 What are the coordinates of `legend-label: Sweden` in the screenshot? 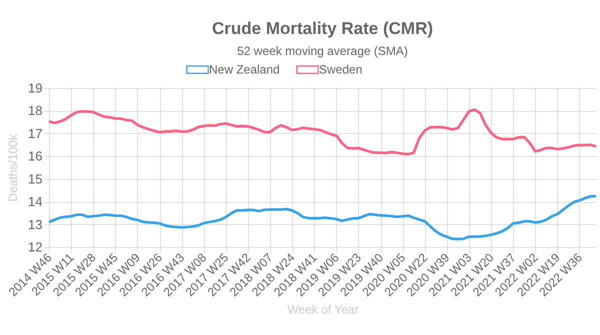 It's located at (340, 69).